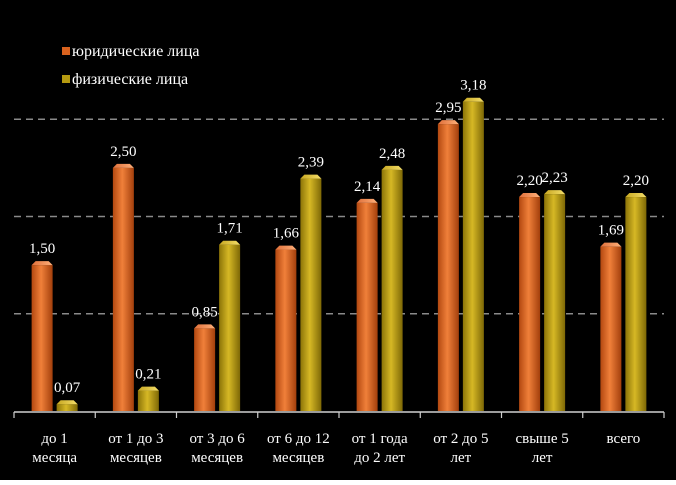  What do you see at coordinates (130, 79) in the screenshot?
I see `legend-label: физические лица` at bounding box center [130, 79].